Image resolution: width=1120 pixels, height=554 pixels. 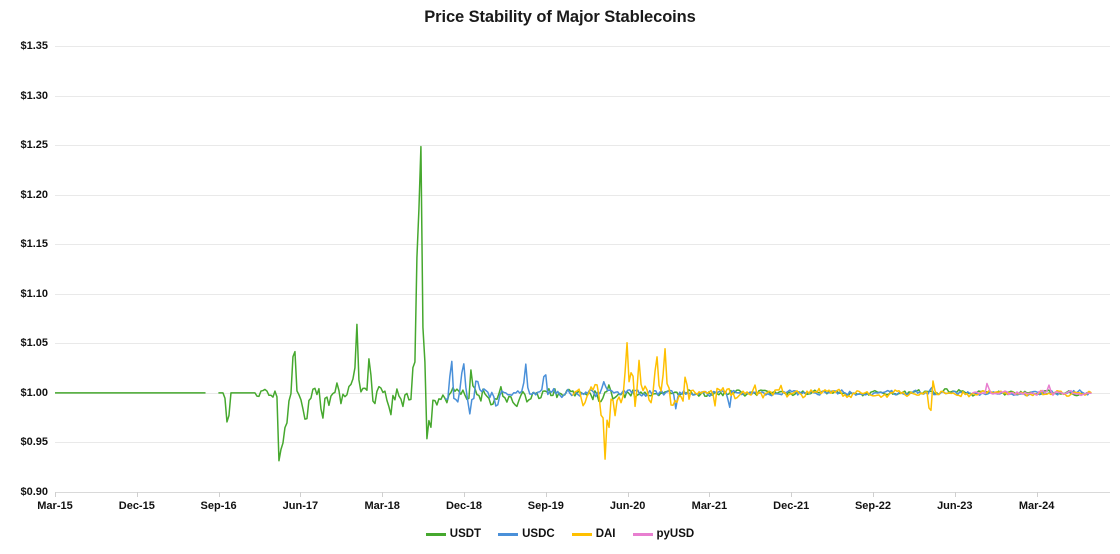 What do you see at coordinates (218, 506) in the screenshot?
I see `x-axis-tick-label: Sep-16` at bounding box center [218, 506].